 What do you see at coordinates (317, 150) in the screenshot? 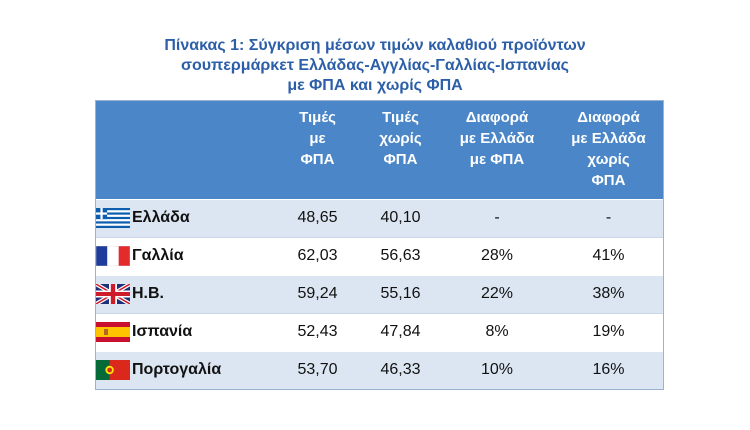
I see `header-with-vat: Τιμές με ΦΠΑ` at bounding box center [317, 150].